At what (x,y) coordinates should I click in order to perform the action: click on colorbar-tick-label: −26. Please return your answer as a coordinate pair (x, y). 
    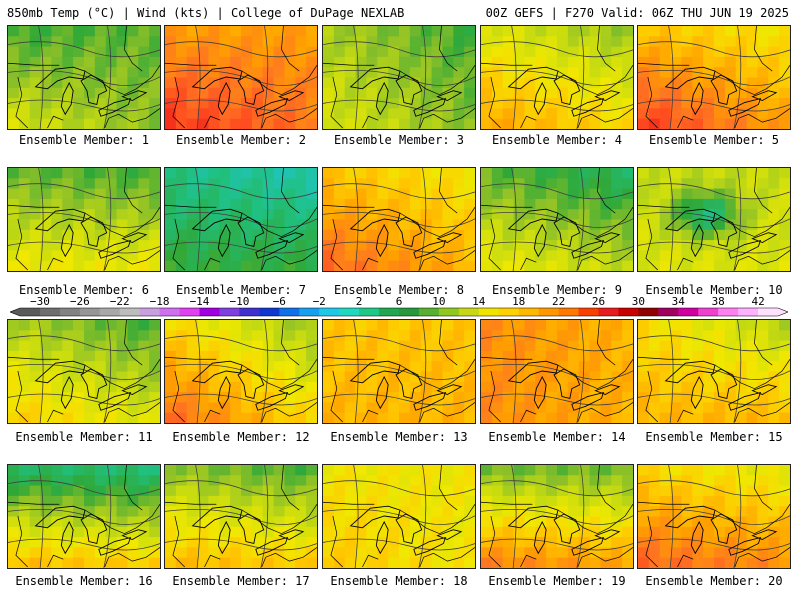
    Looking at the image, I should click on (79, 301).